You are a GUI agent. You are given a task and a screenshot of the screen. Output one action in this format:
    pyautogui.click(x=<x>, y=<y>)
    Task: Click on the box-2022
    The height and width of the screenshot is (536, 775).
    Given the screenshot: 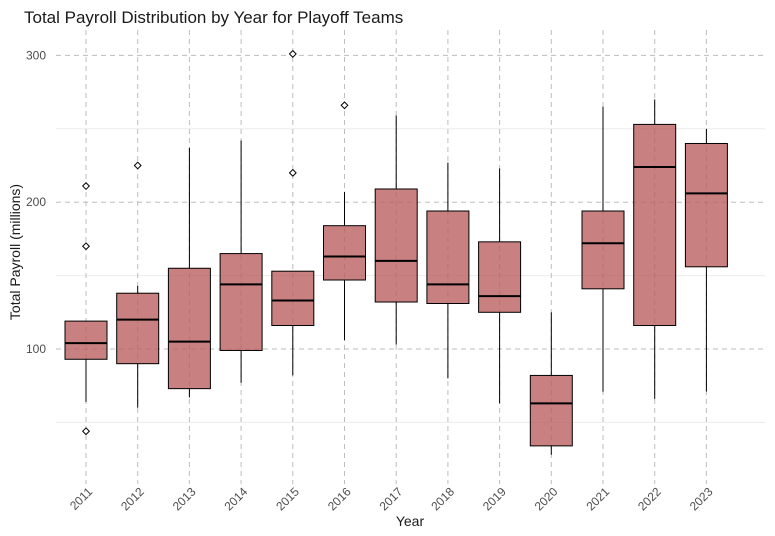 What is the action you would take?
    pyautogui.click(x=655, y=225)
    